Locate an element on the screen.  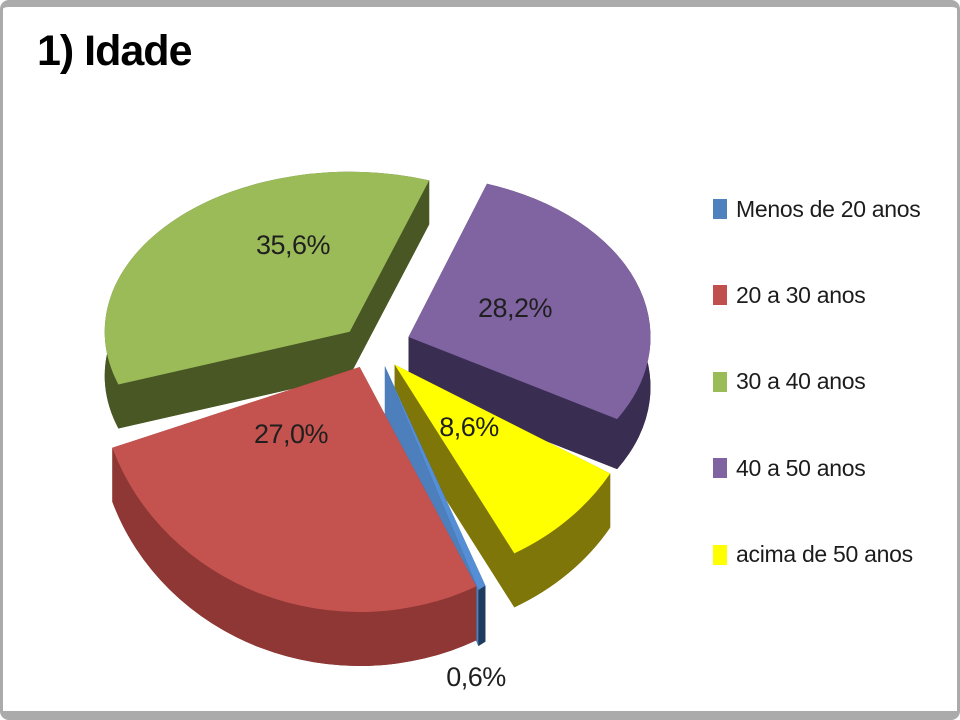
slice-label-40-a-50-anos: 28,2% is located at coordinates (515, 308).